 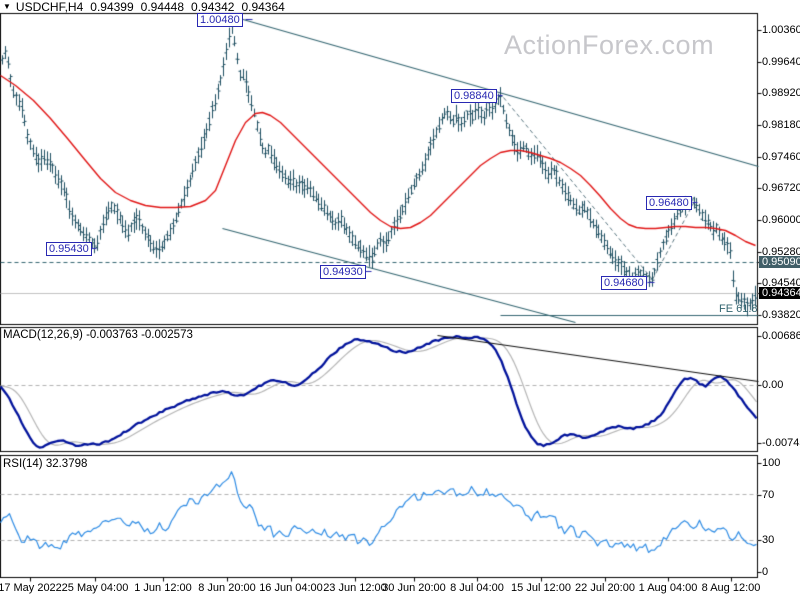 I want to click on quote-low: 0.94342, so click(x=213, y=7).